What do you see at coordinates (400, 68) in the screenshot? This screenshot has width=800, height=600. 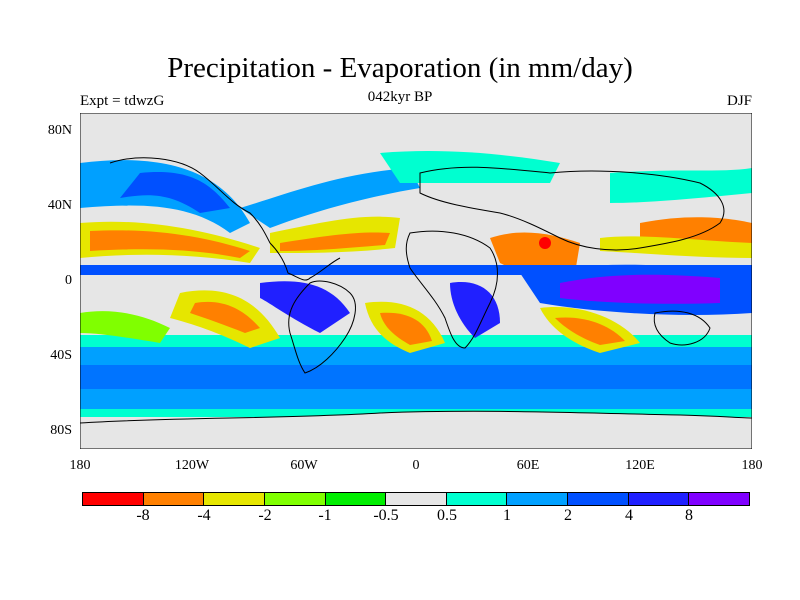 I see `chart-title: Precipitation - Evaporation (in mm/day)` at bounding box center [400, 68].